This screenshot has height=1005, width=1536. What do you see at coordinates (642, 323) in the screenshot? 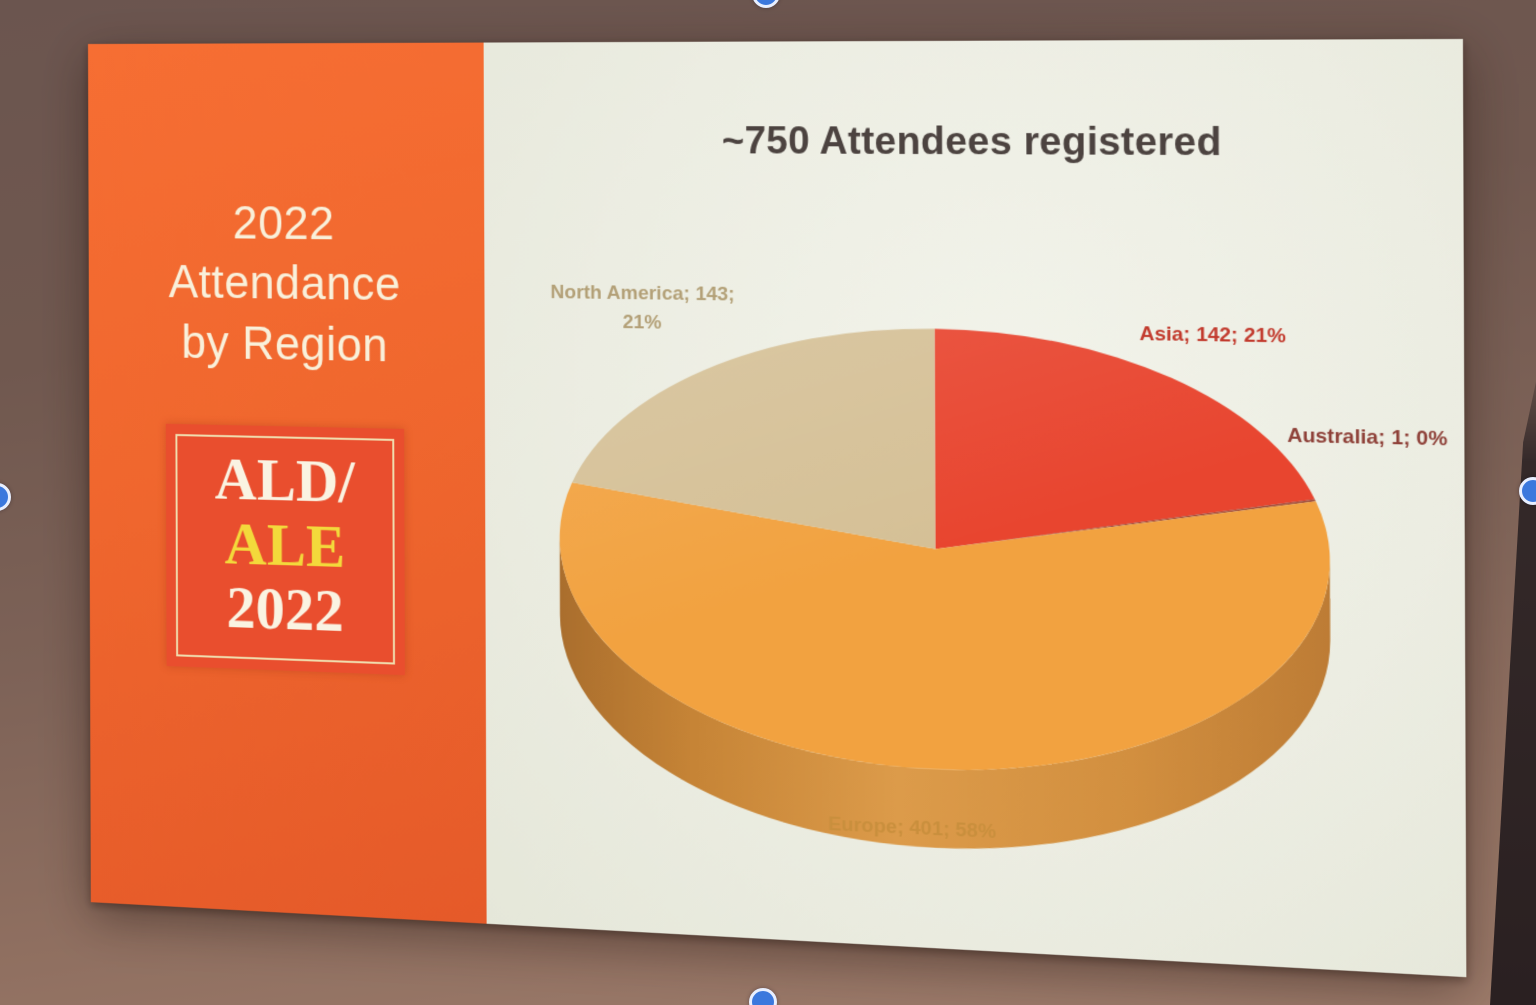
I see `callout-north-america-line2: 21%` at bounding box center [642, 323].